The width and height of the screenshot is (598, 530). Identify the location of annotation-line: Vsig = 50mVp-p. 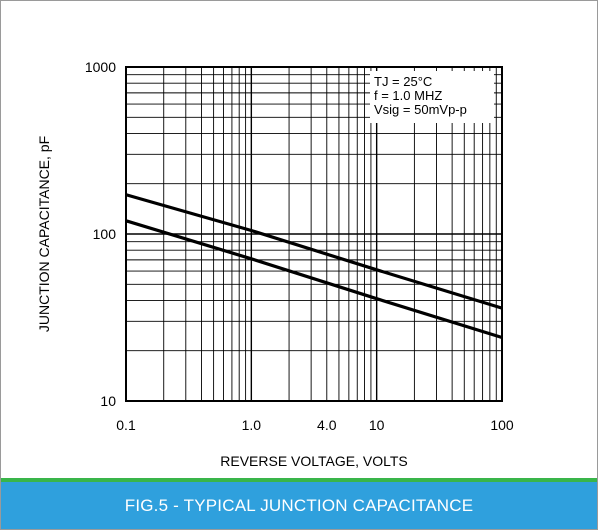
(420, 109).